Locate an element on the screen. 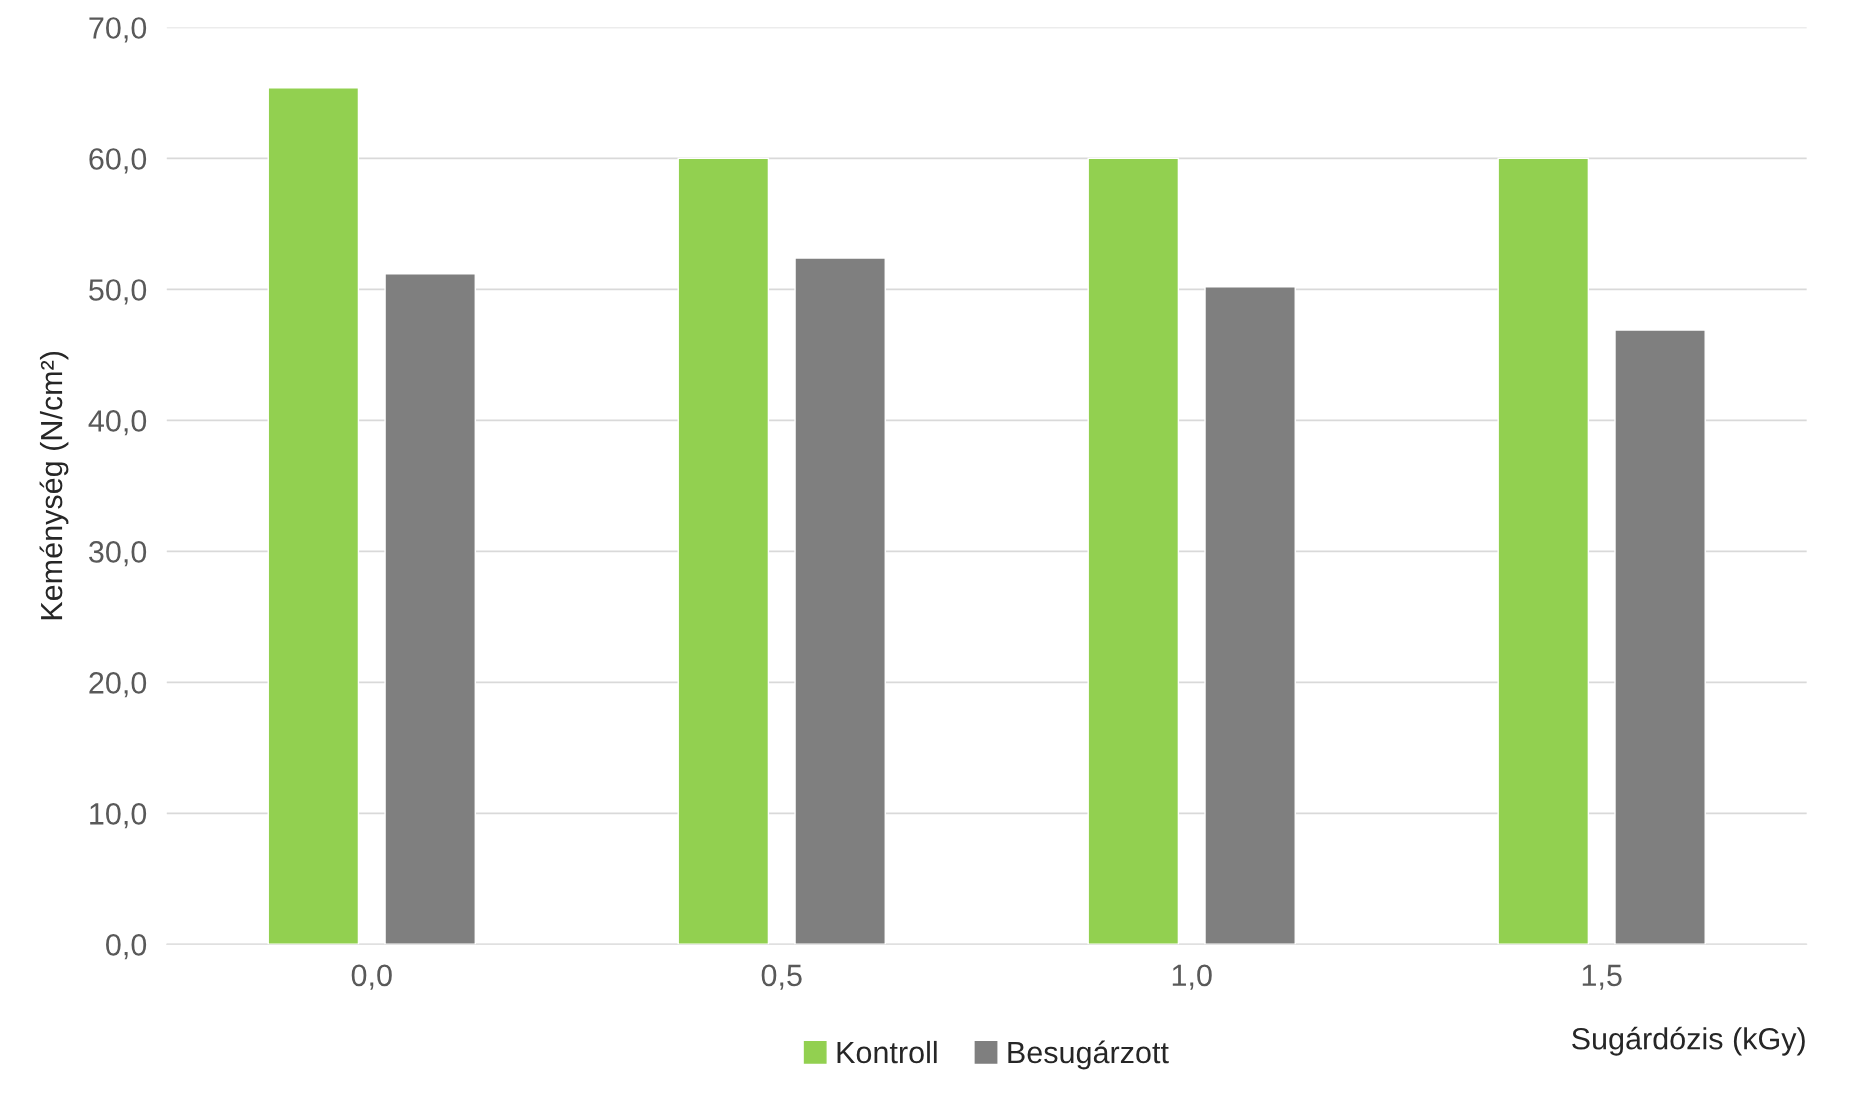 Image resolution: width=1853 pixels, height=1098 pixels. y-axis-title: Keménység (N/cm²) is located at coordinates (54, 485).